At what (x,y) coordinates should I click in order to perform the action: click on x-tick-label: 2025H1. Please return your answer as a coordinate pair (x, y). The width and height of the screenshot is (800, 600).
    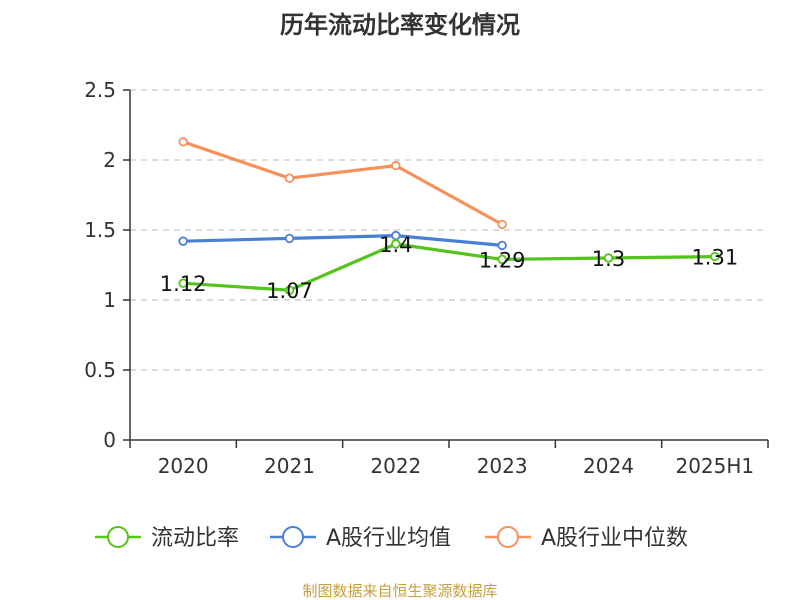
    Looking at the image, I should click on (714, 466).